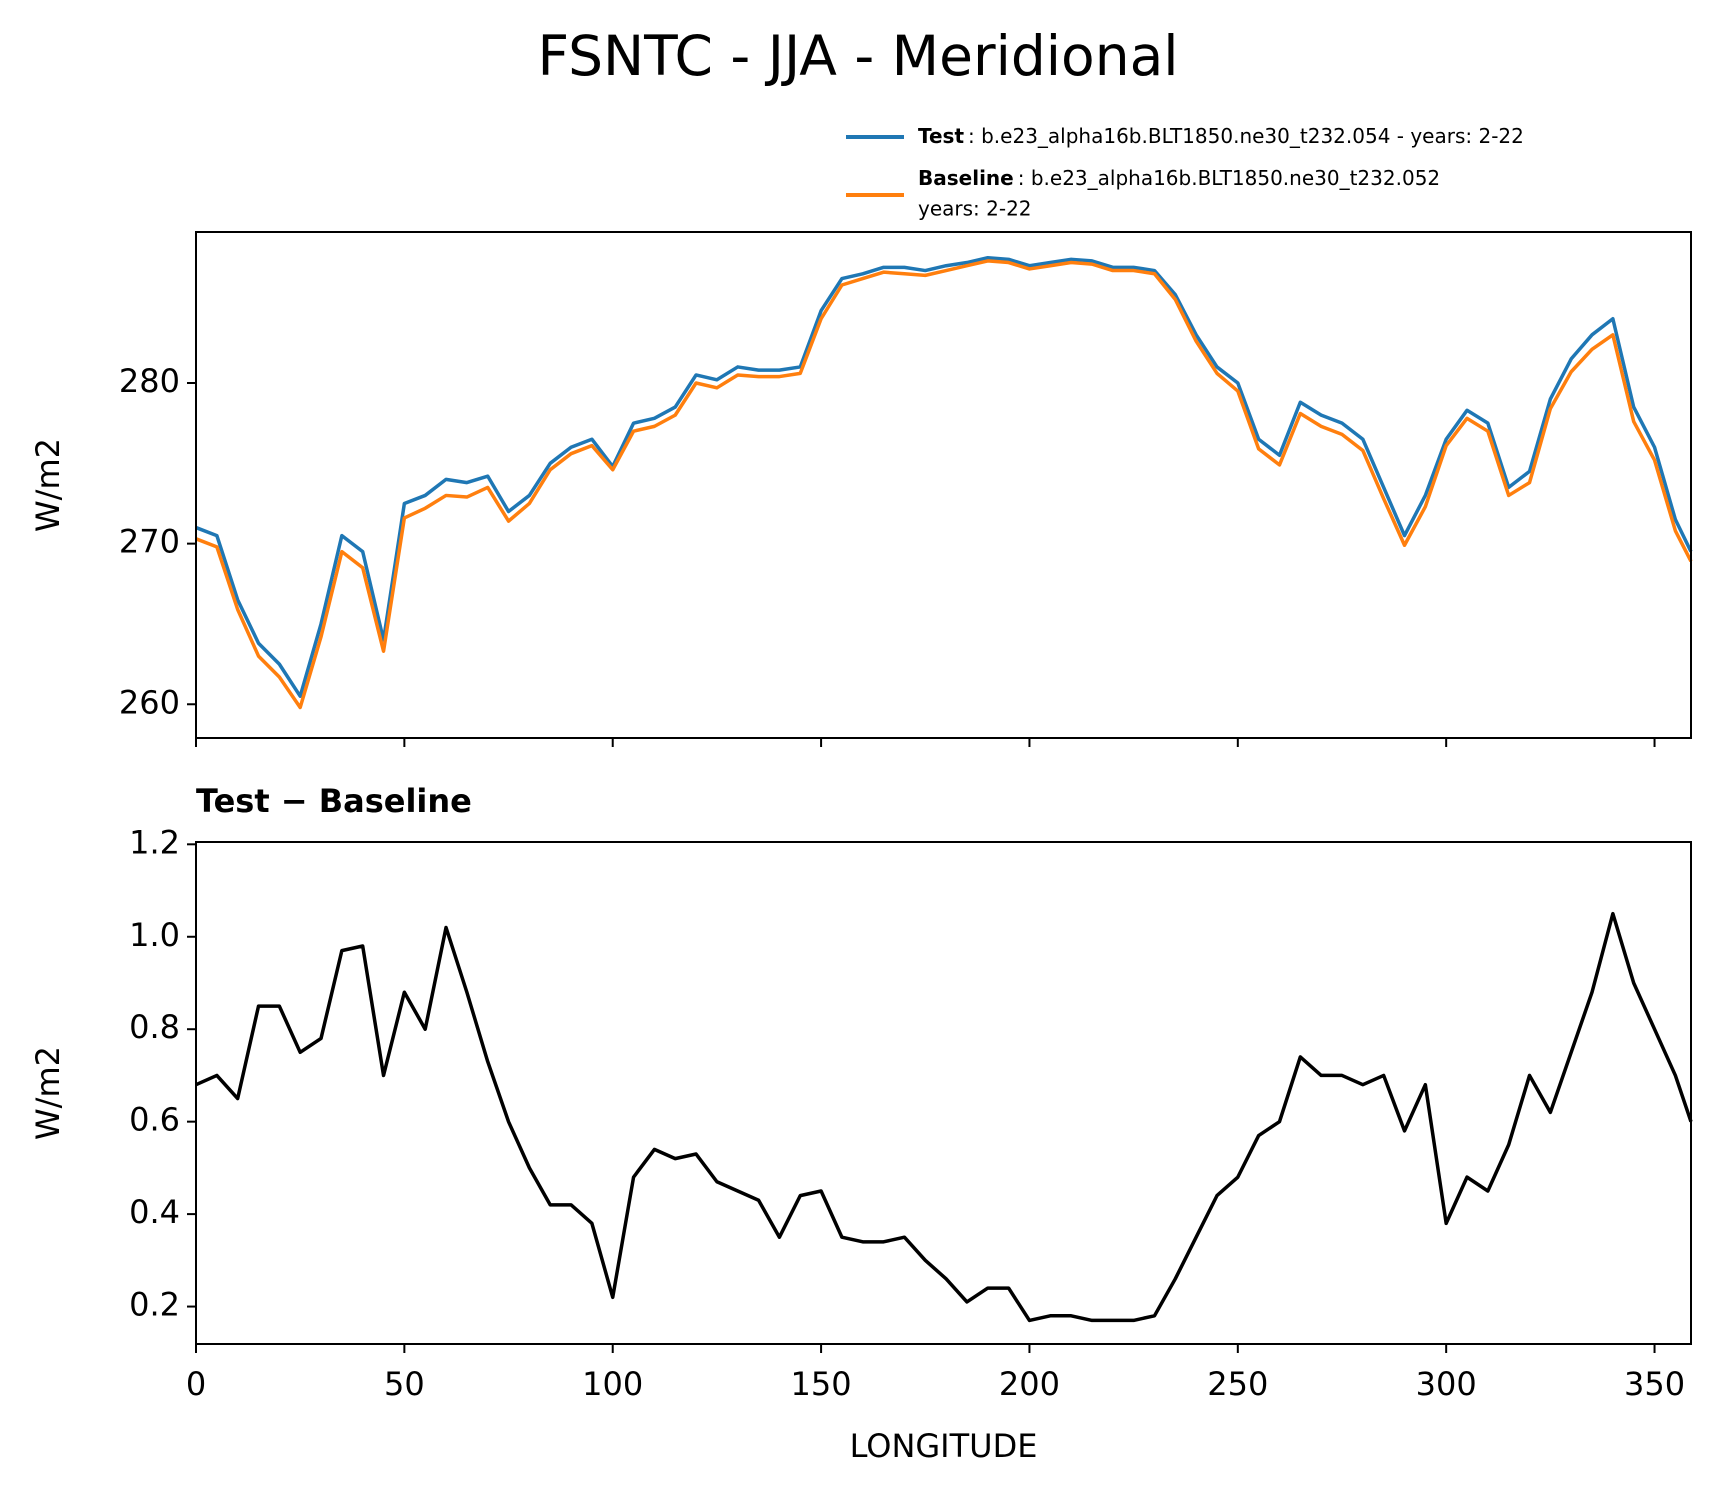 Image resolution: width=1716 pixels, height=1496 pixels. What do you see at coordinates (1237, 1384) in the screenshot?
I see `x-tick-label: 250` at bounding box center [1237, 1384].